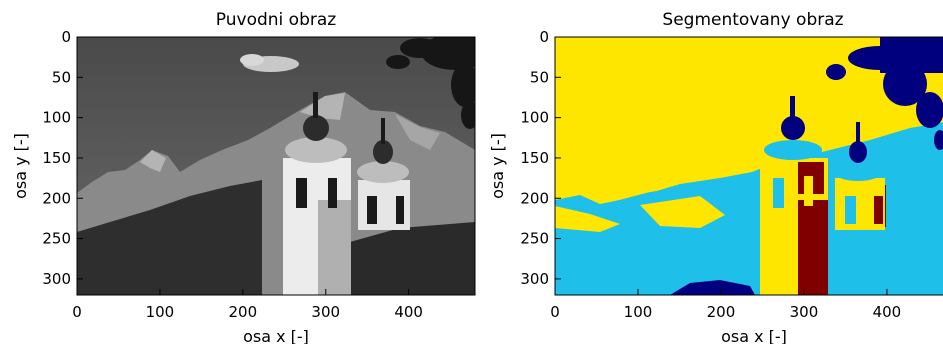  What do you see at coordinates (412, 258) in the screenshot?
I see `roof` at bounding box center [412, 258].